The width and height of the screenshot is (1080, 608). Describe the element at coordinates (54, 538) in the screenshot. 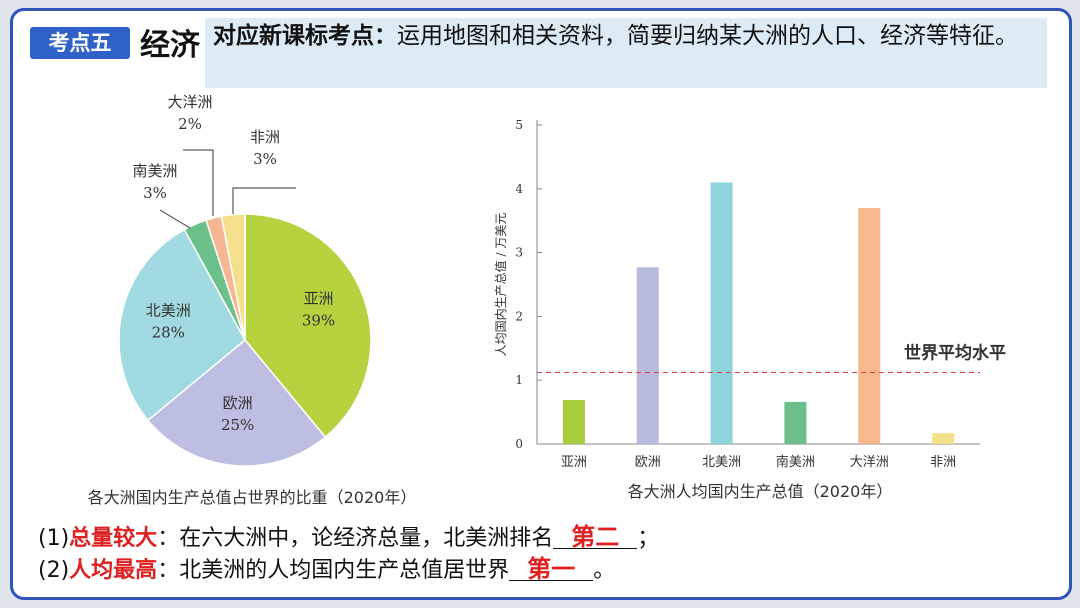

I see `q-number: (1)` at that location.